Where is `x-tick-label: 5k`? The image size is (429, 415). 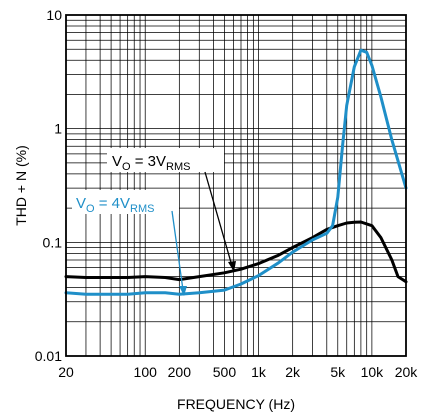 x-tick-label: 5k is located at coordinates (338, 372).